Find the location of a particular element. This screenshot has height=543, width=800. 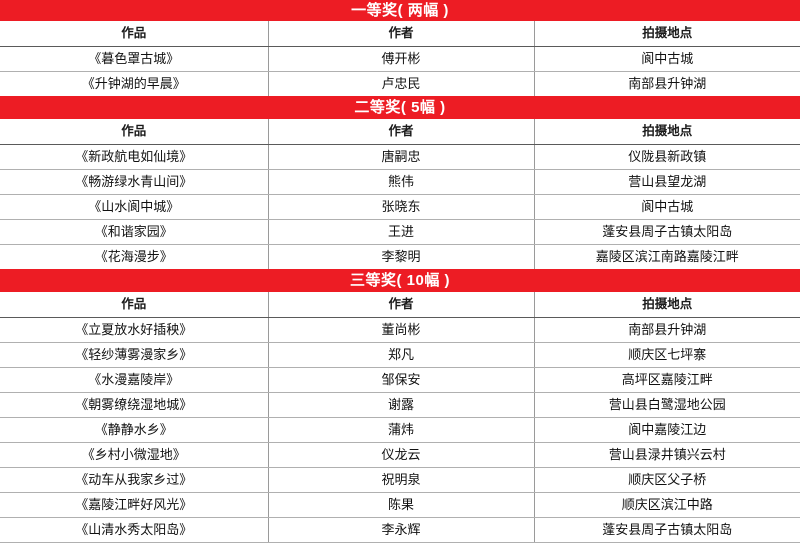

section-banner-third-prize: 三等奖( 10幅 ) is located at coordinates (400, 280).